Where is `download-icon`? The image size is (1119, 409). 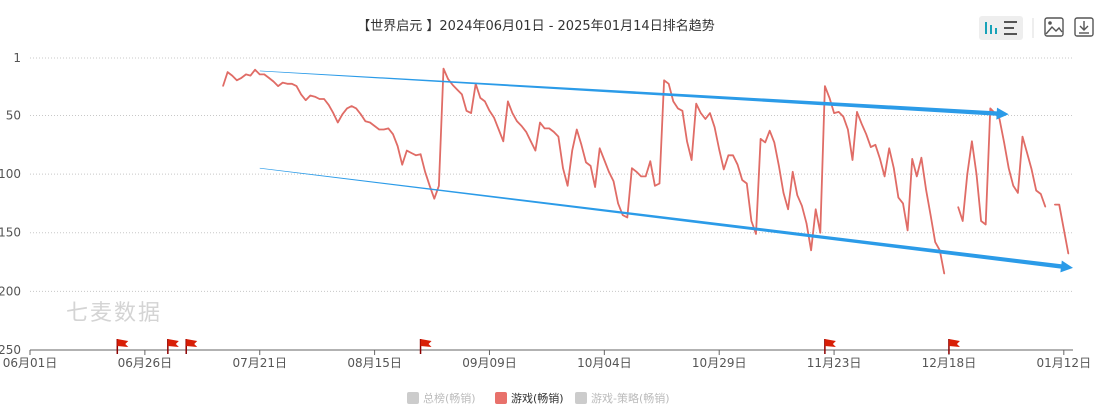
download-icon is located at coordinates (1084, 27).